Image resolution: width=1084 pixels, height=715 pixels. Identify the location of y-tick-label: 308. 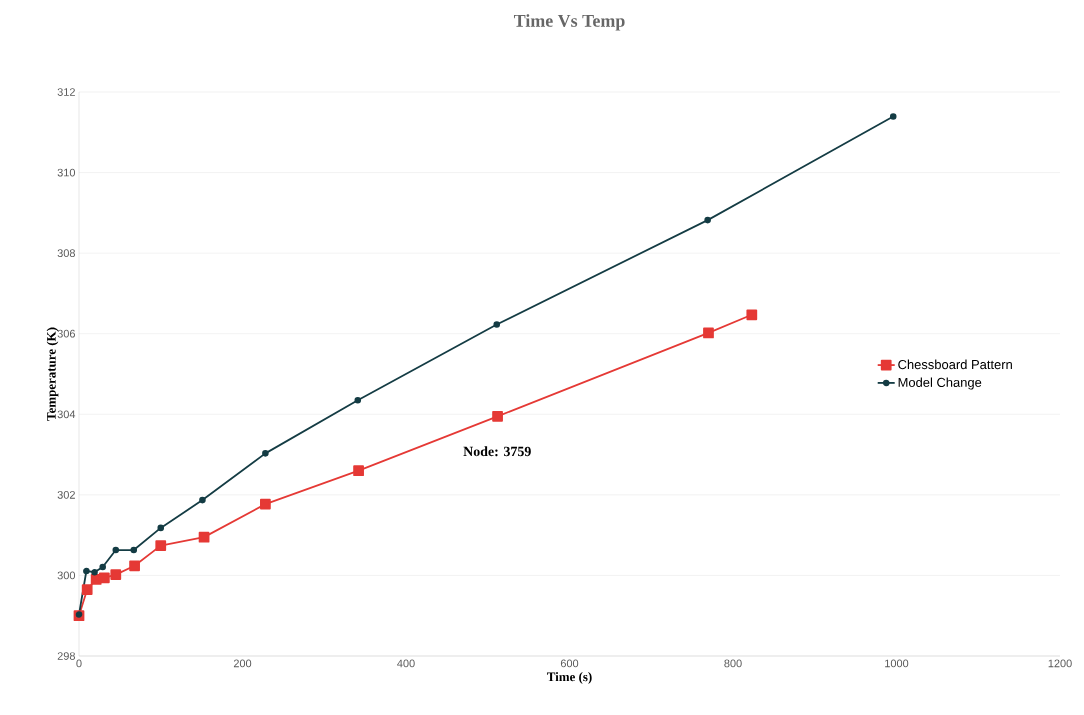
(66, 253).